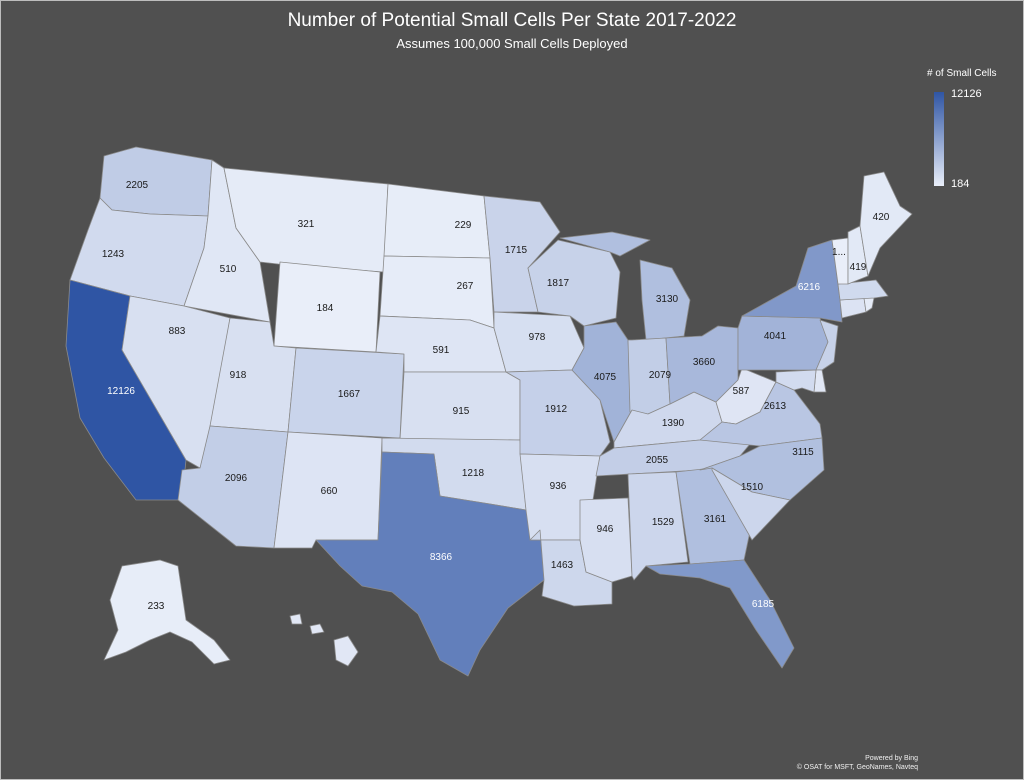 Image resolution: width=1024 pixels, height=780 pixels. What do you see at coordinates (121, 391) in the screenshot?
I see `state-label-CA: 12126` at bounding box center [121, 391].